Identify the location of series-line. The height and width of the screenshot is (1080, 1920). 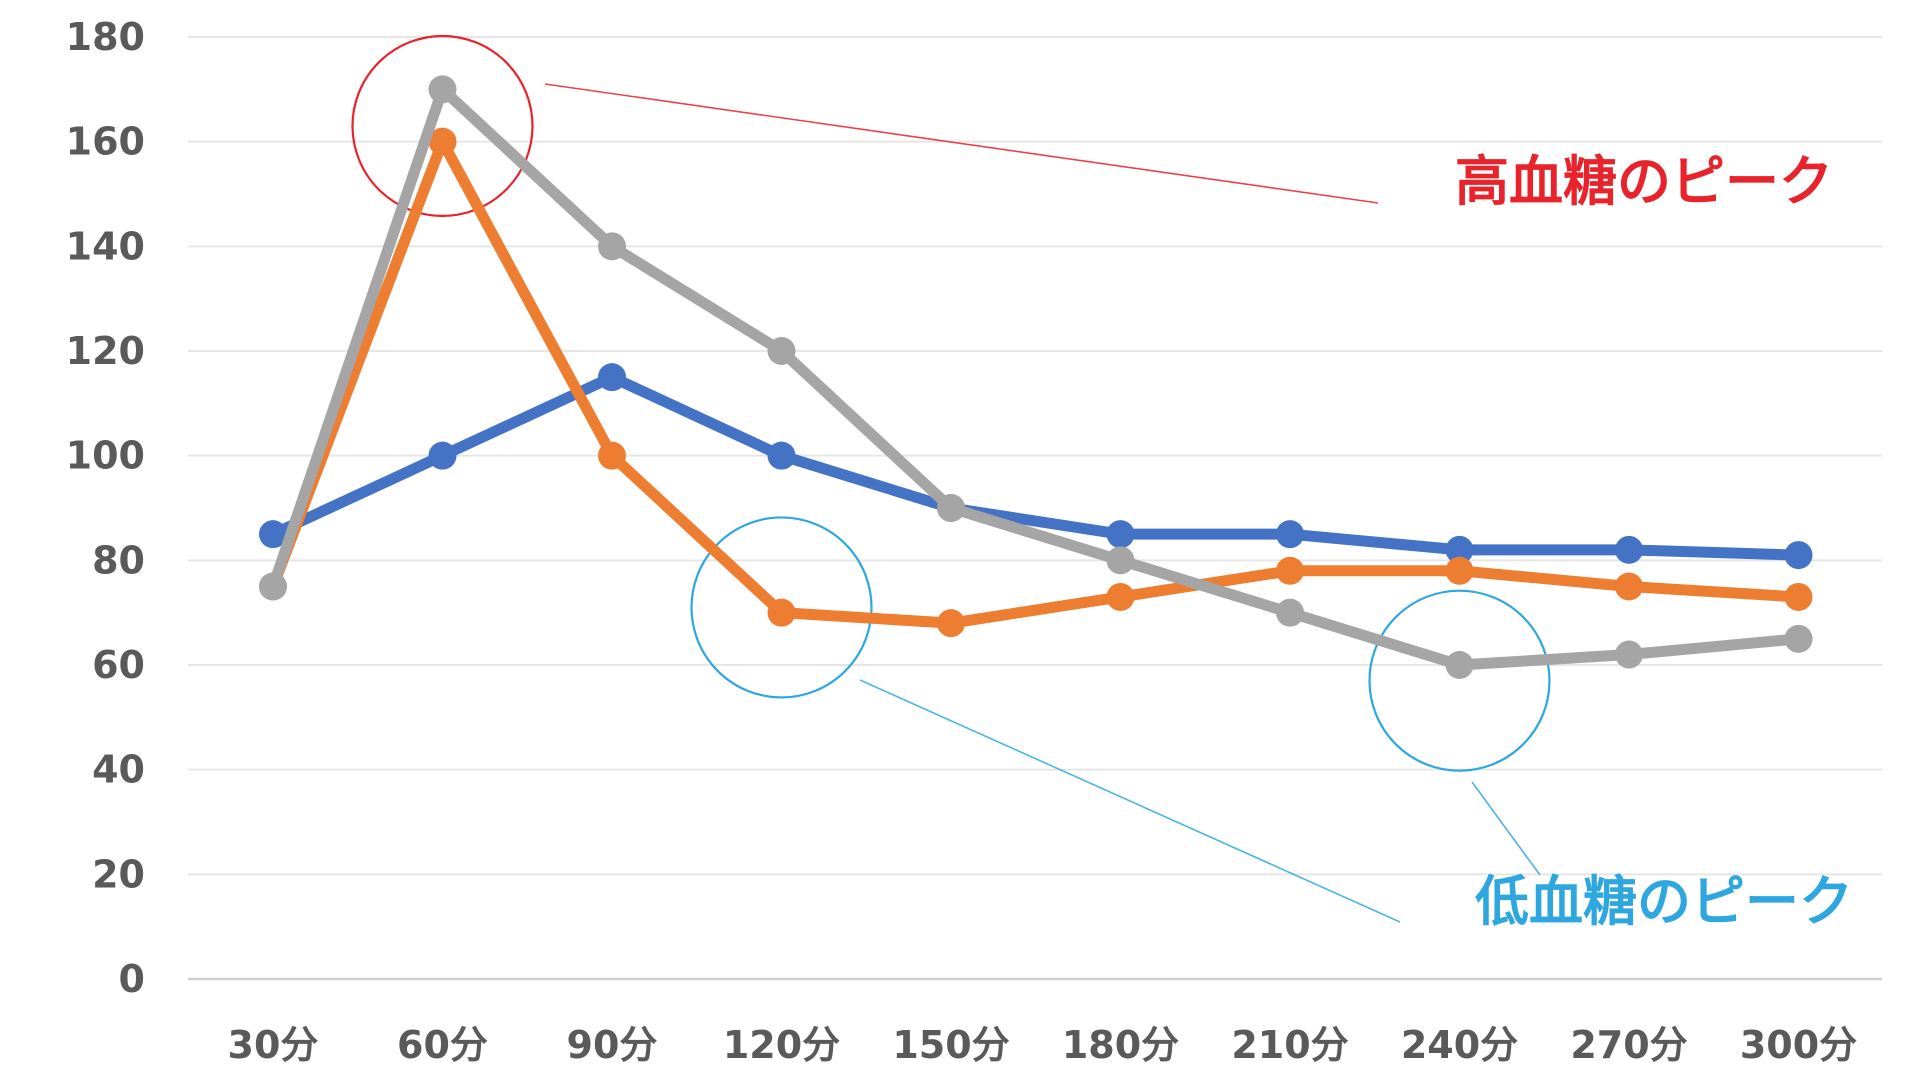
(1035, 466).